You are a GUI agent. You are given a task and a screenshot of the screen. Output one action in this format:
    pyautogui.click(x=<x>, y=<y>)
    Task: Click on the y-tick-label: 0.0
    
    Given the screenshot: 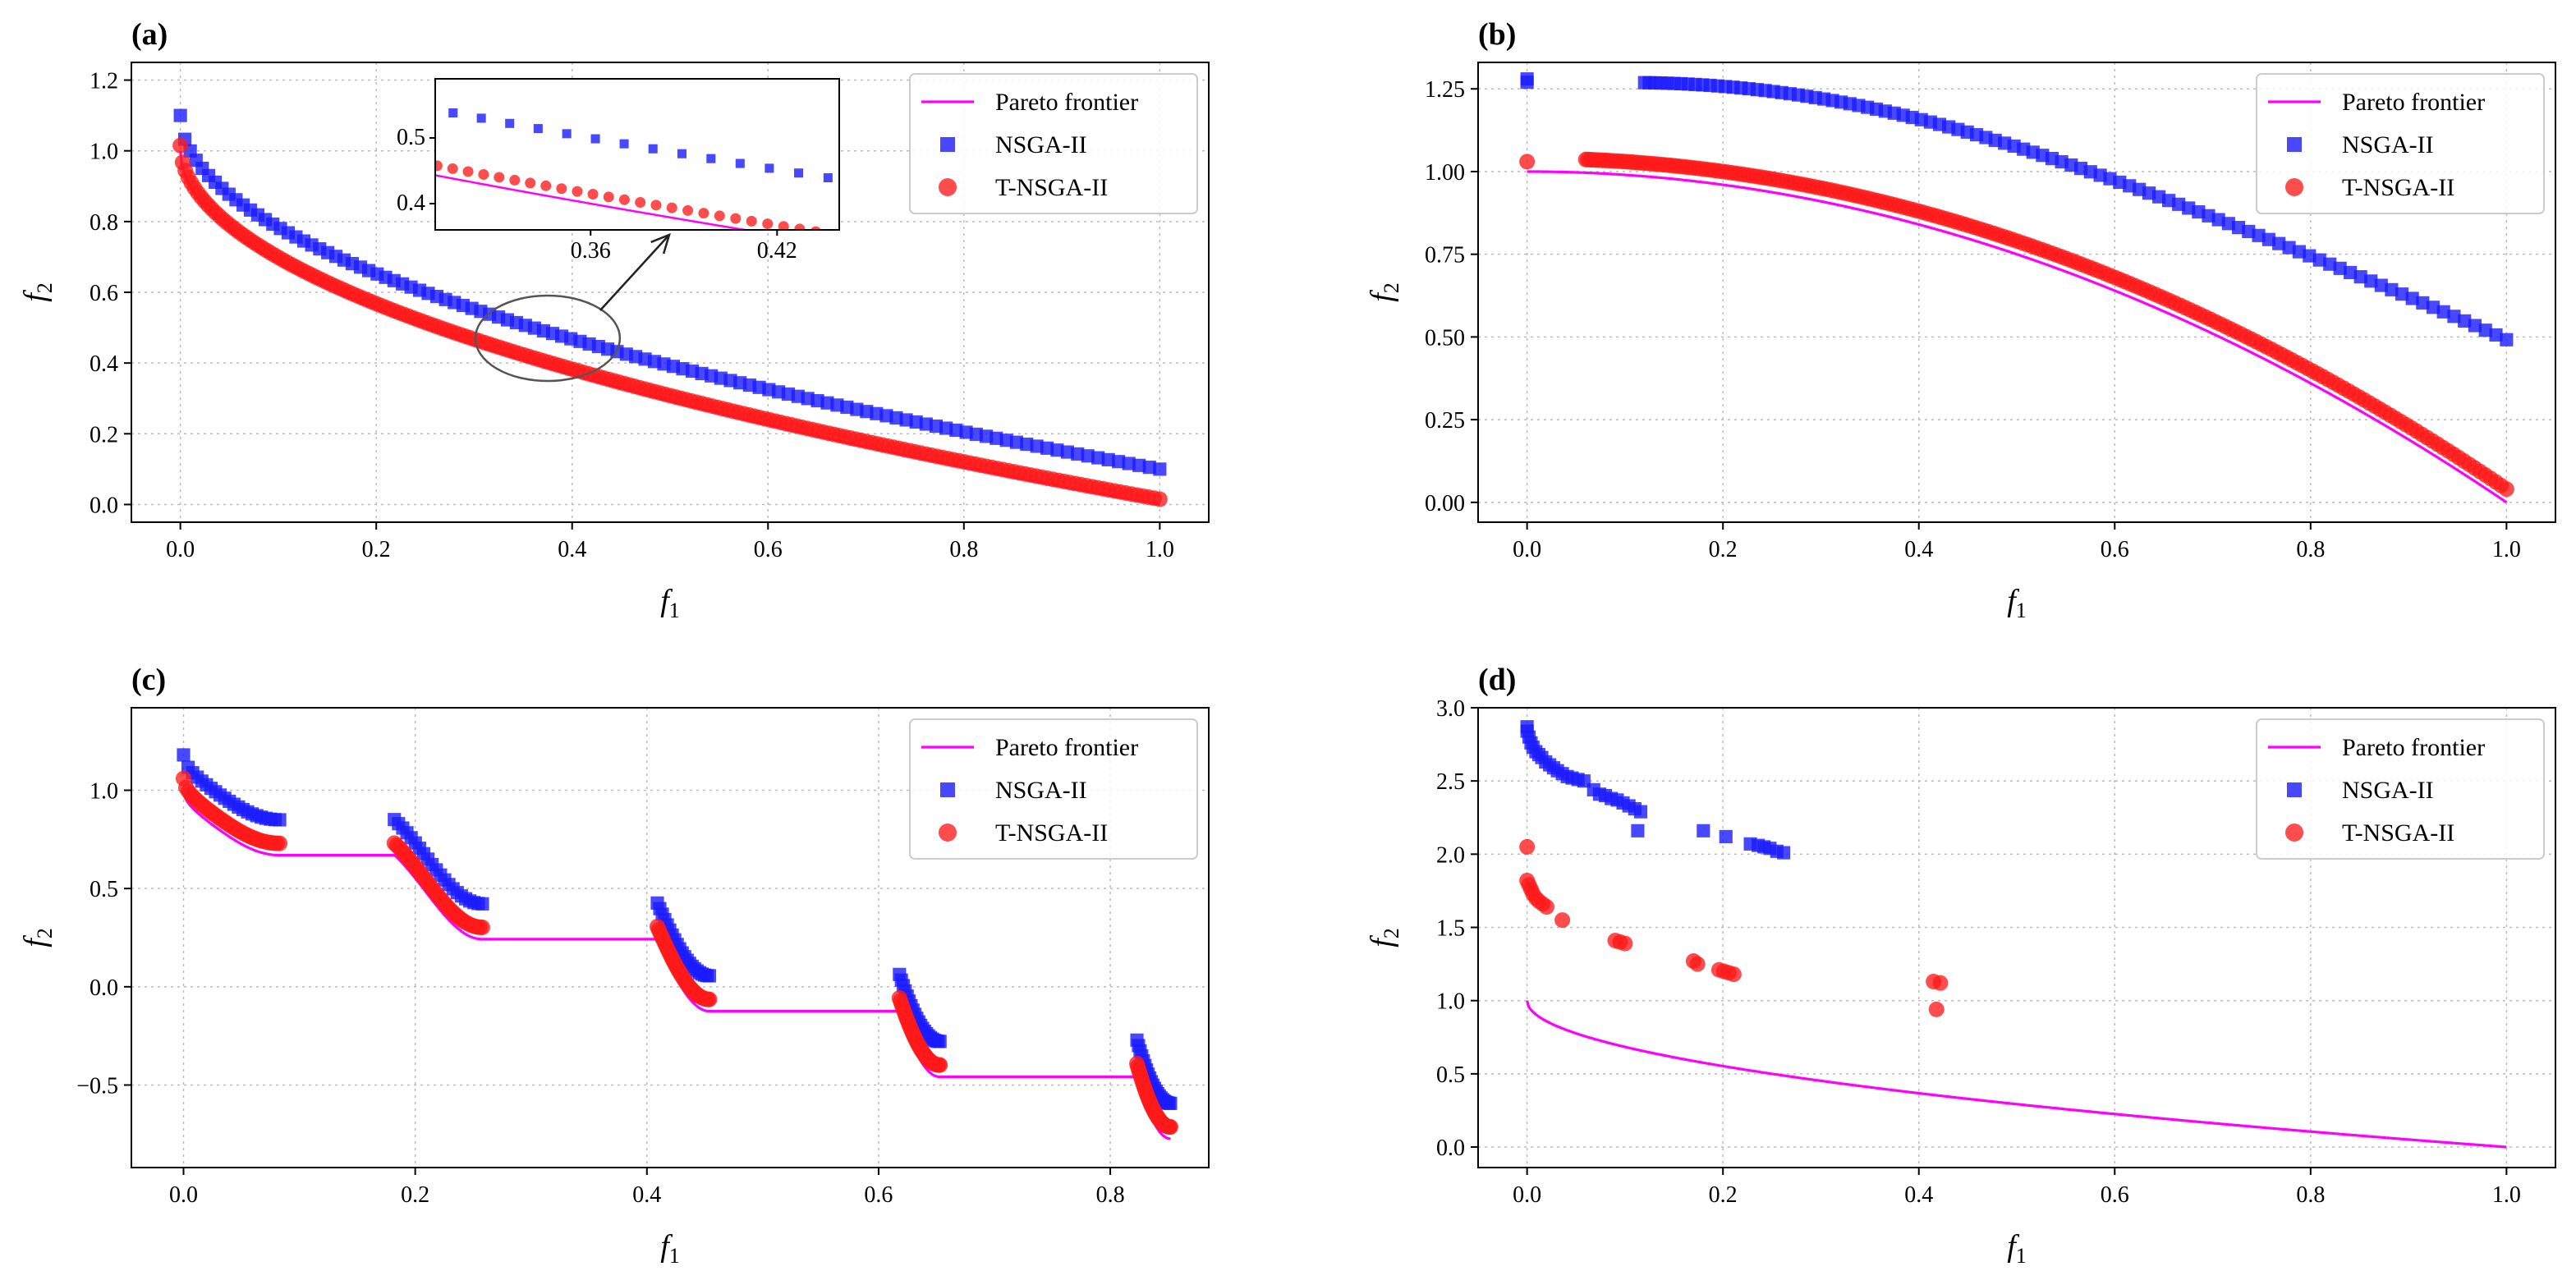 What is the action you would take?
    pyautogui.click(x=104, y=506)
    